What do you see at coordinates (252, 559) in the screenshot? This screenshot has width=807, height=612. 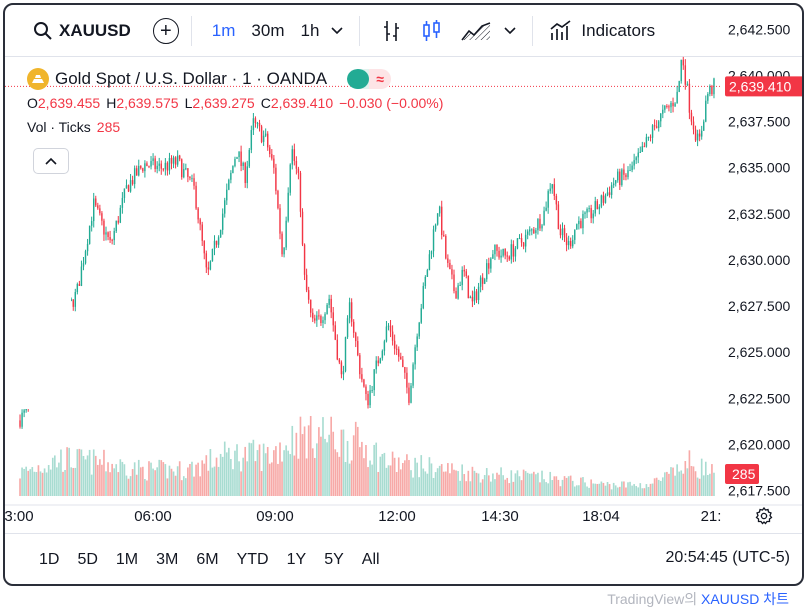 I see `range-ytd: YTD` at bounding box center [252, 559].